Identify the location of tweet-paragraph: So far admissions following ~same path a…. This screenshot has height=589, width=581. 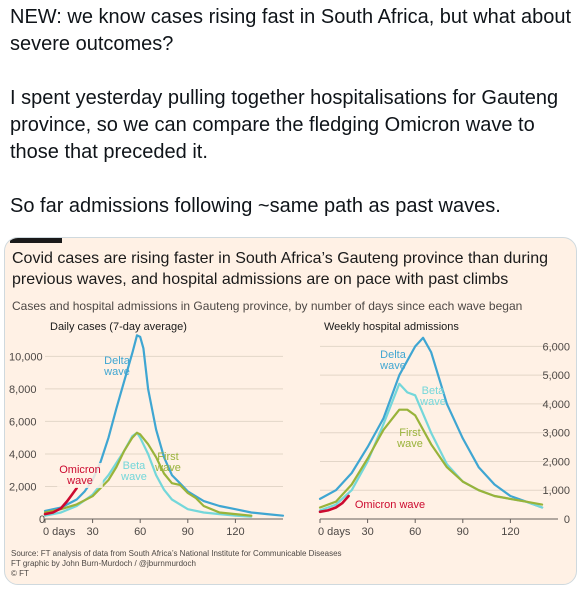
(255, 206).